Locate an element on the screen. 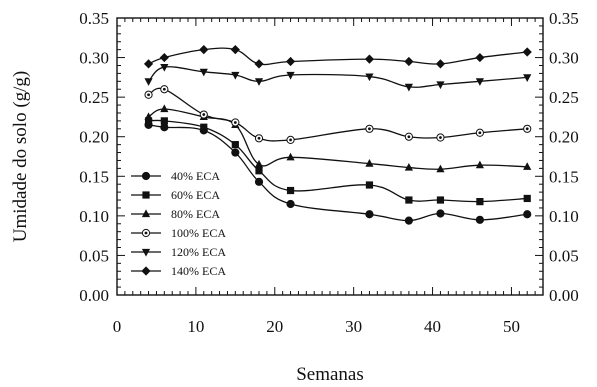 This screenshot has width=597, height=387. legend-marker-dot is located at coordinates (146, 233).